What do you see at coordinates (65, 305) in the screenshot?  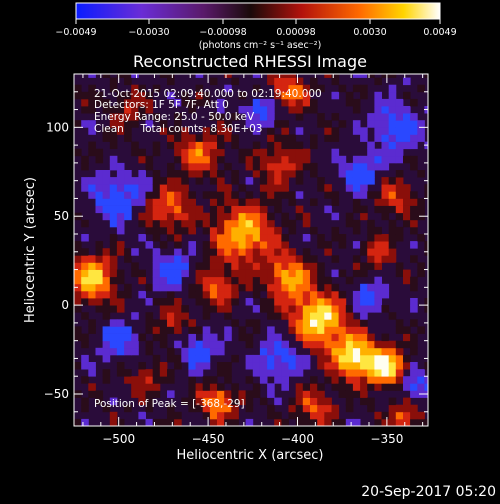 I see `y-tick-label: 0` at bounding box center [65, 305].